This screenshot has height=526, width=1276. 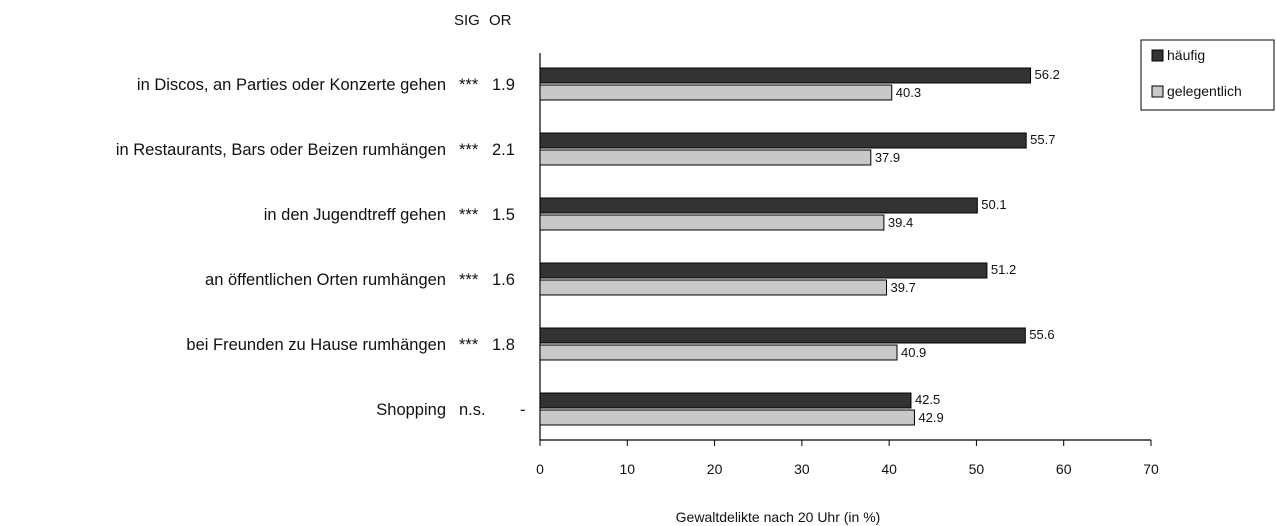 What do you see at coordinates (1047, 74) in the screenshot?
I see `bar-value-label: 56.2` at bounding box center [1047, 74].